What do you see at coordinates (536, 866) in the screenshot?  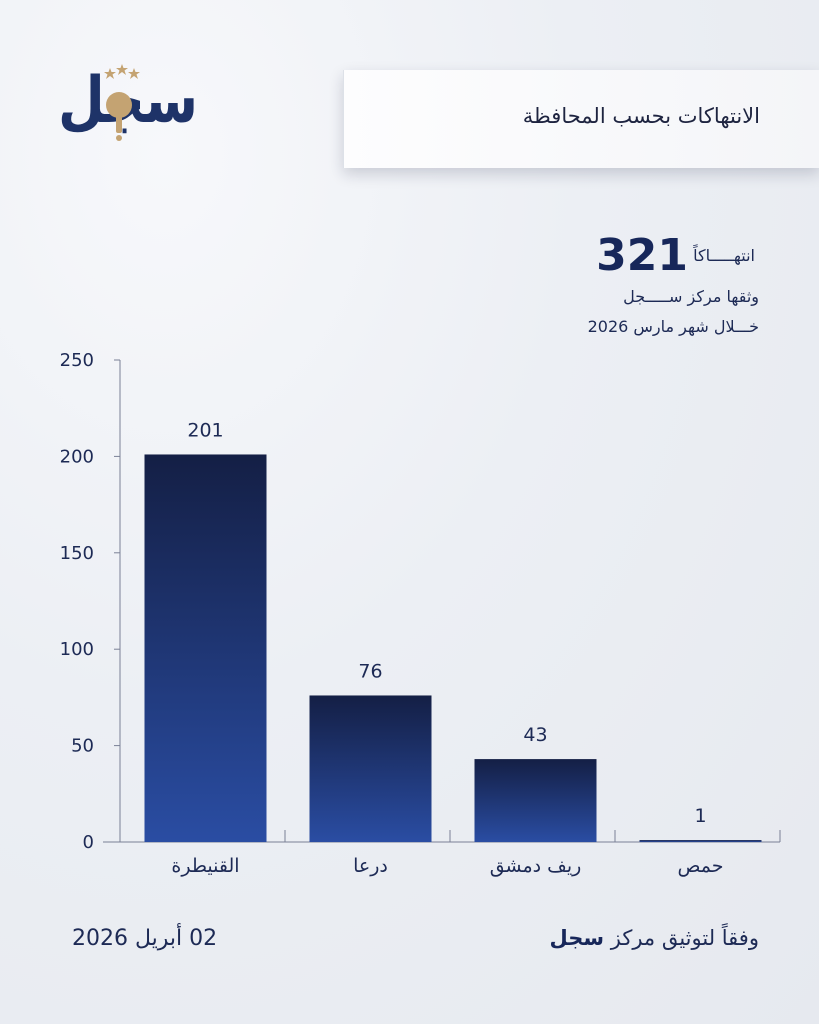 I see `x-tick-label: ريف دمشق` at bounding box center [536, 866].